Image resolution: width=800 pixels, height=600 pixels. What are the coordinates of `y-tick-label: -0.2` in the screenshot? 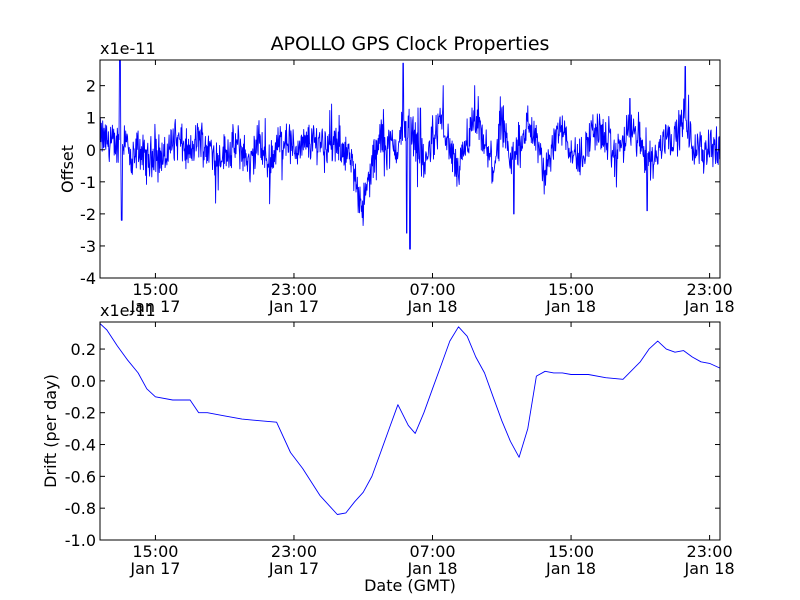 It's located at (80, 413).